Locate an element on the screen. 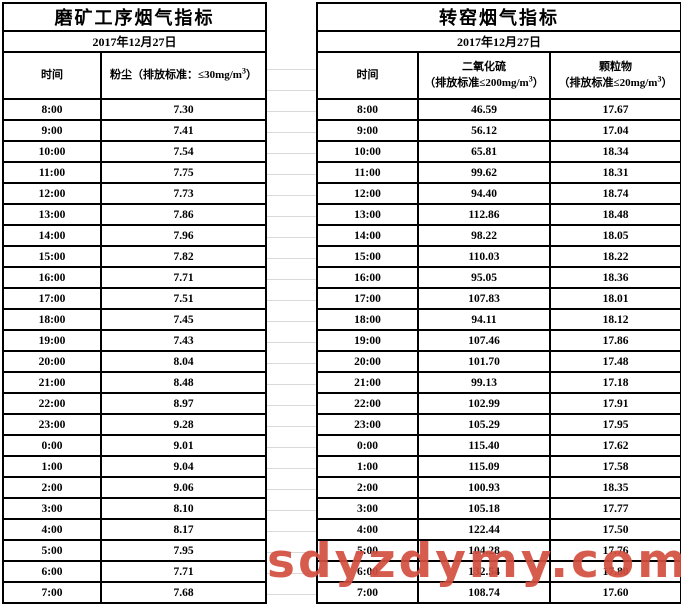  time-cell: 1:00 is located at coordinates (52, 466).